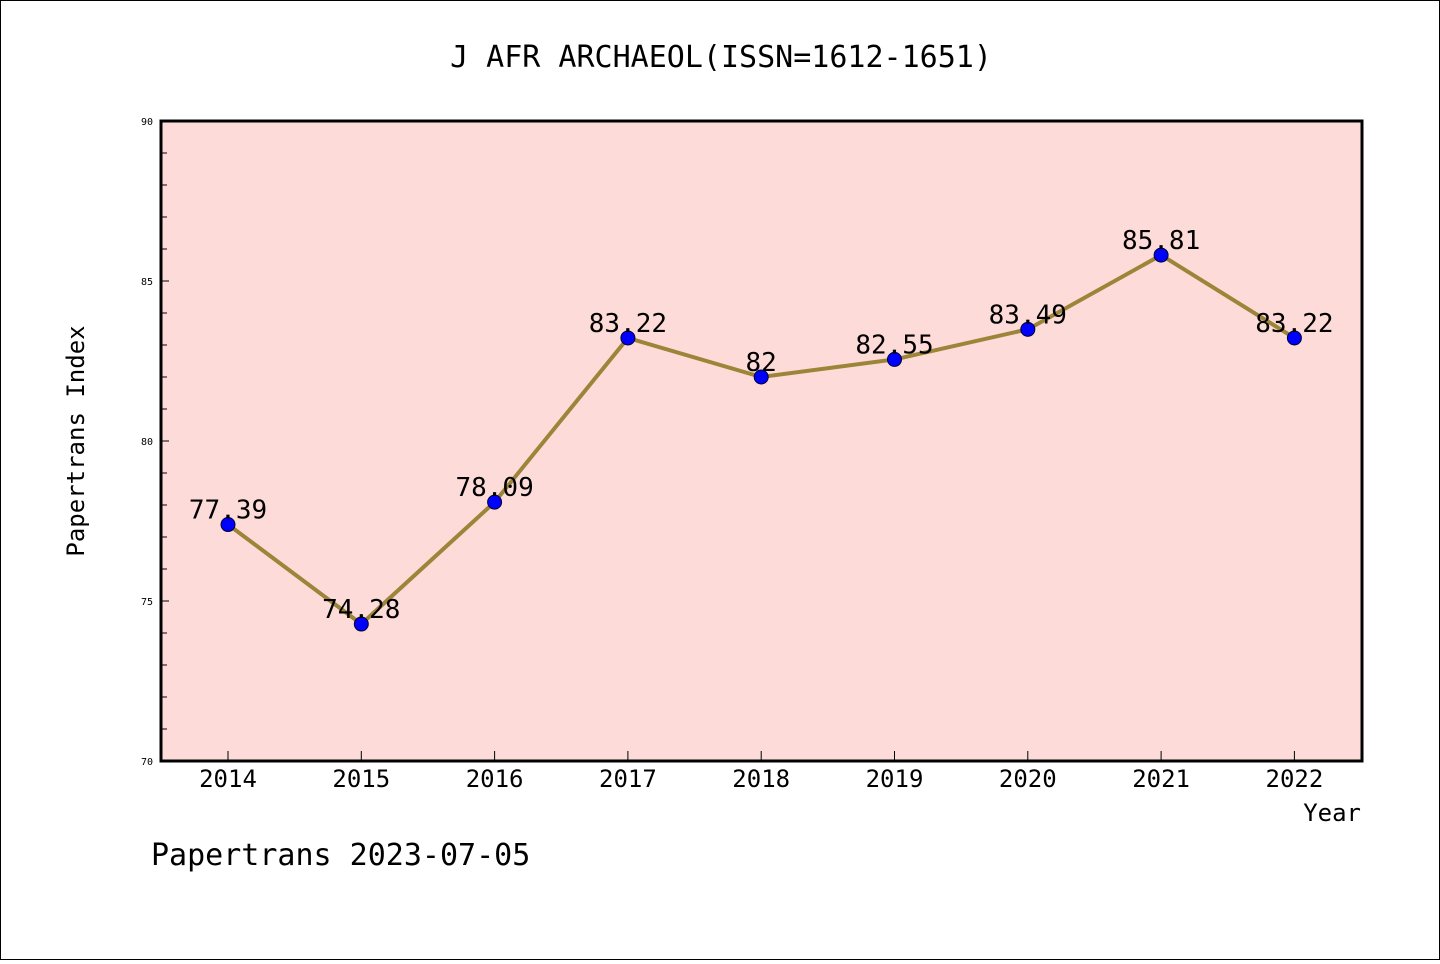  Describe the element at coordinates (228, 511) in the screenshot. I see `data-label: 77.39` at that location.